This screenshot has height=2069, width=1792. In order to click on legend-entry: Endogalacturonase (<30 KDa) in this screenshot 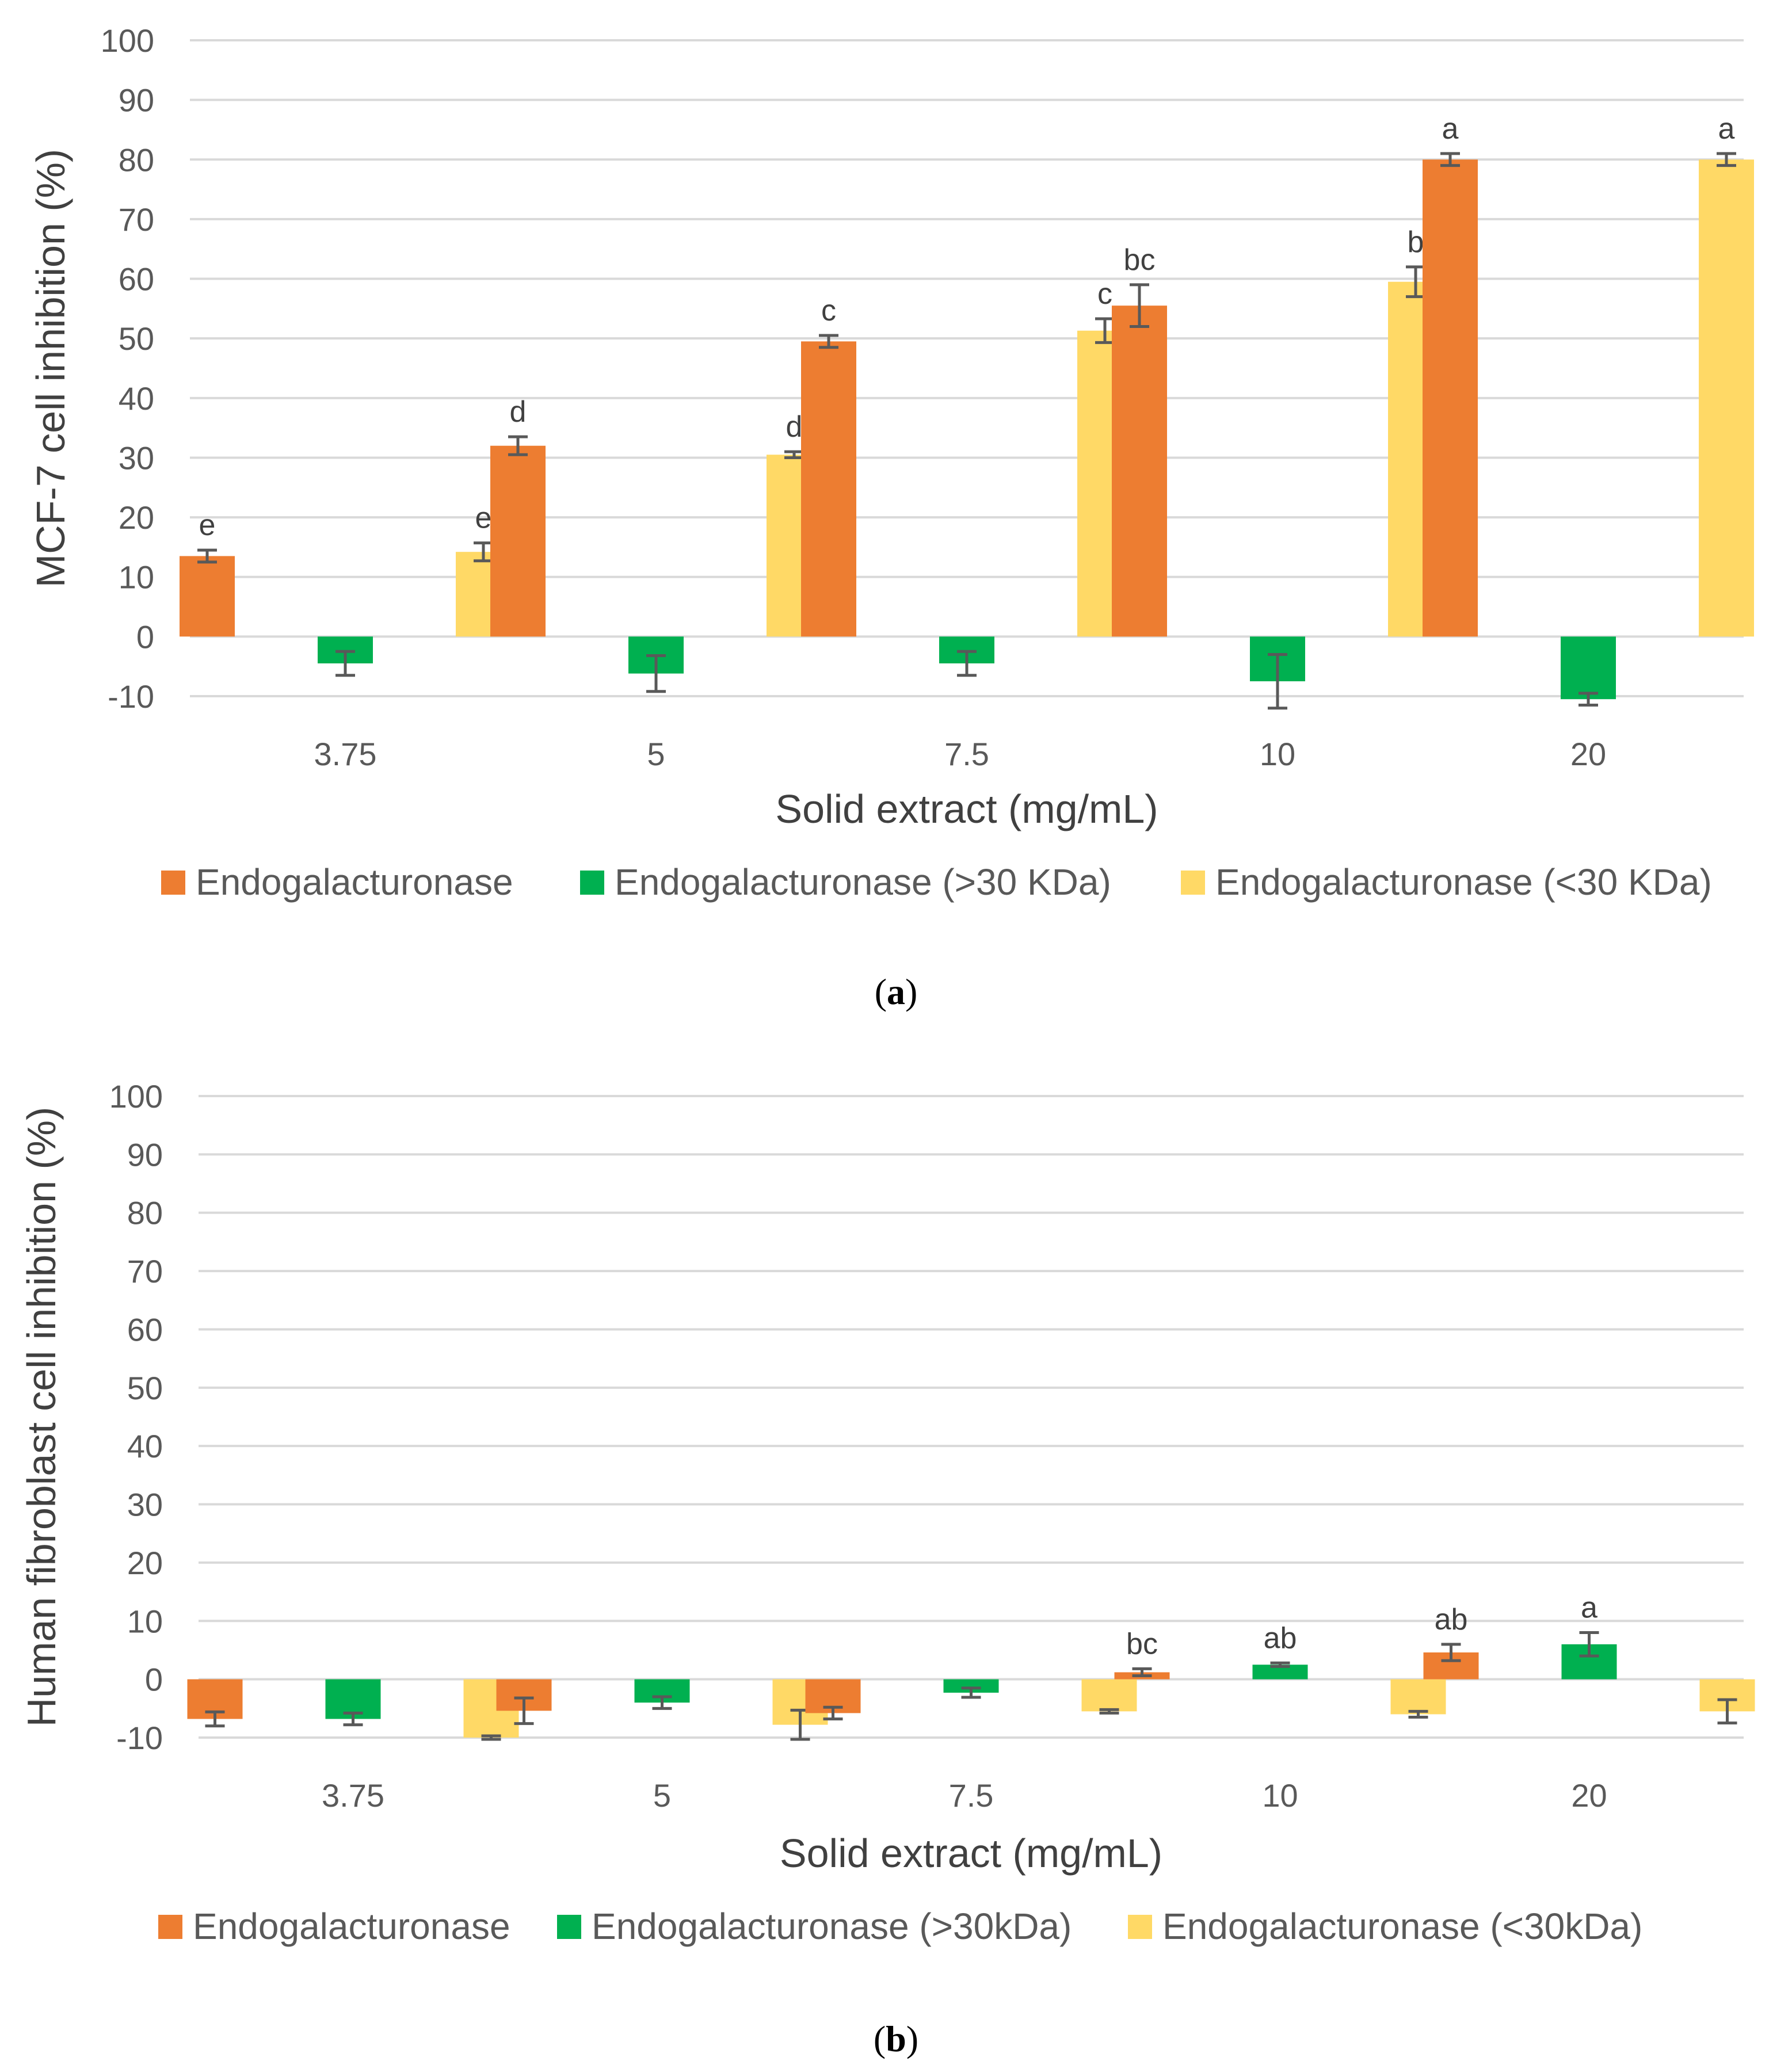, I will do `click(1463, 882)`.